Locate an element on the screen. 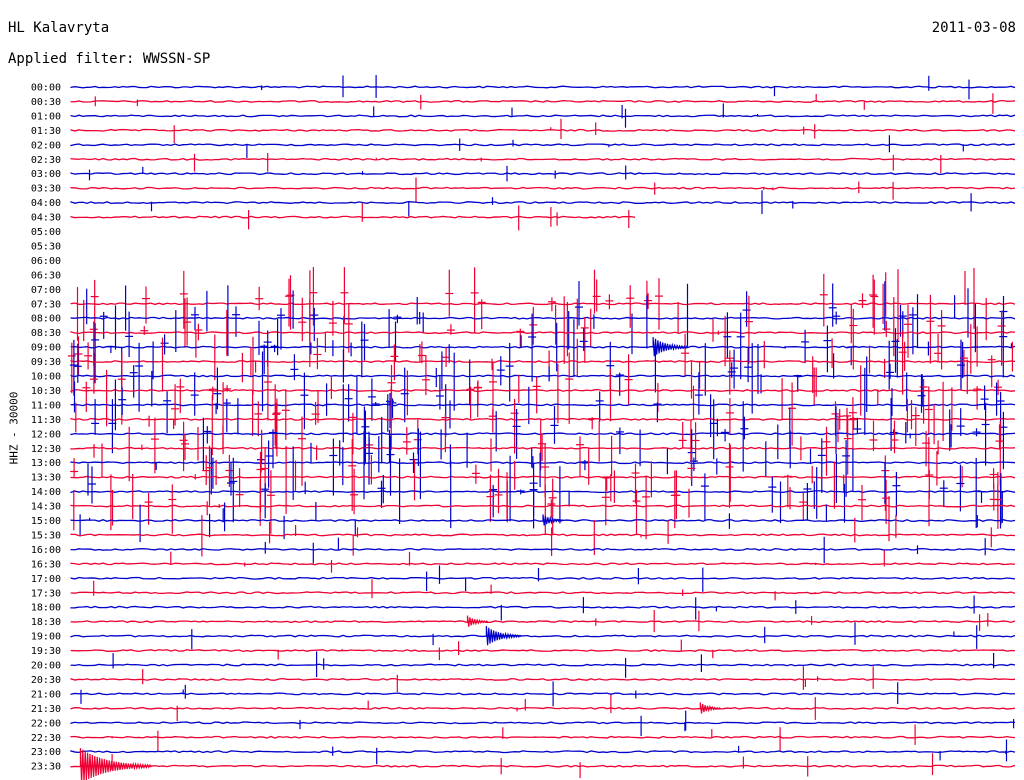 This screenshot has width=1024, height=780. time-label-0630: 06:30 is located at coordinates (46, 275).